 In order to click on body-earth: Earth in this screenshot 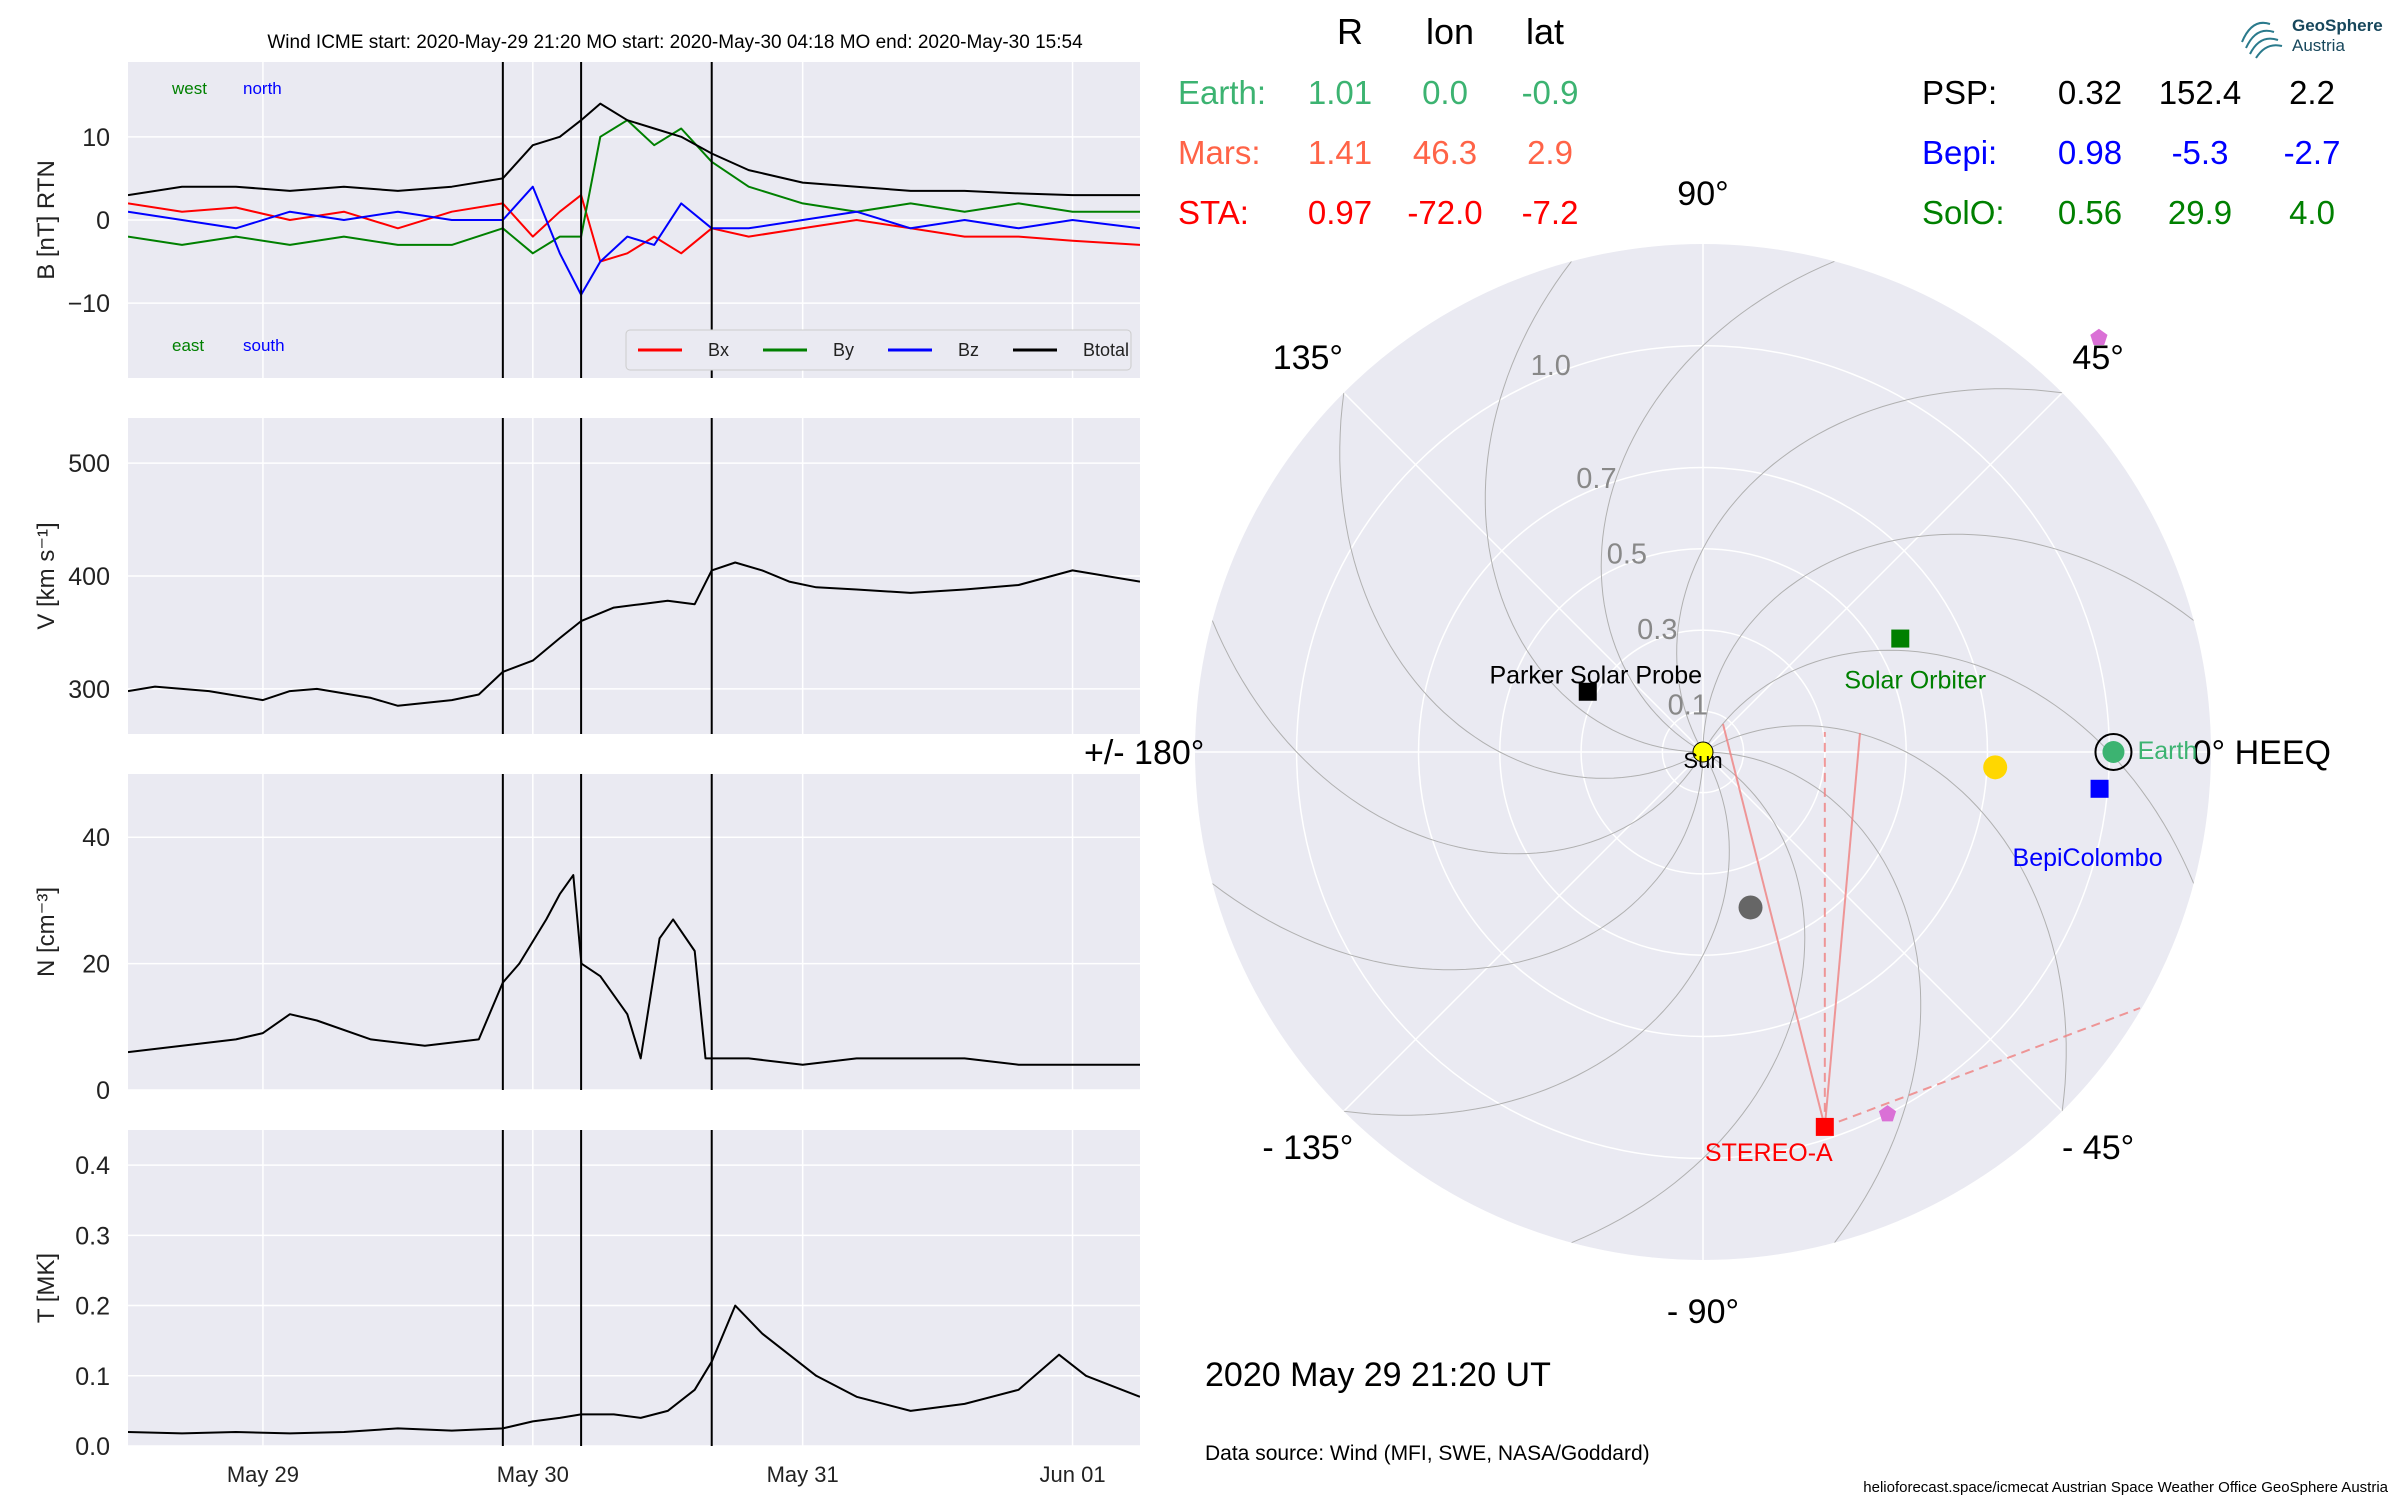, I will do `click(2146, 752)`.